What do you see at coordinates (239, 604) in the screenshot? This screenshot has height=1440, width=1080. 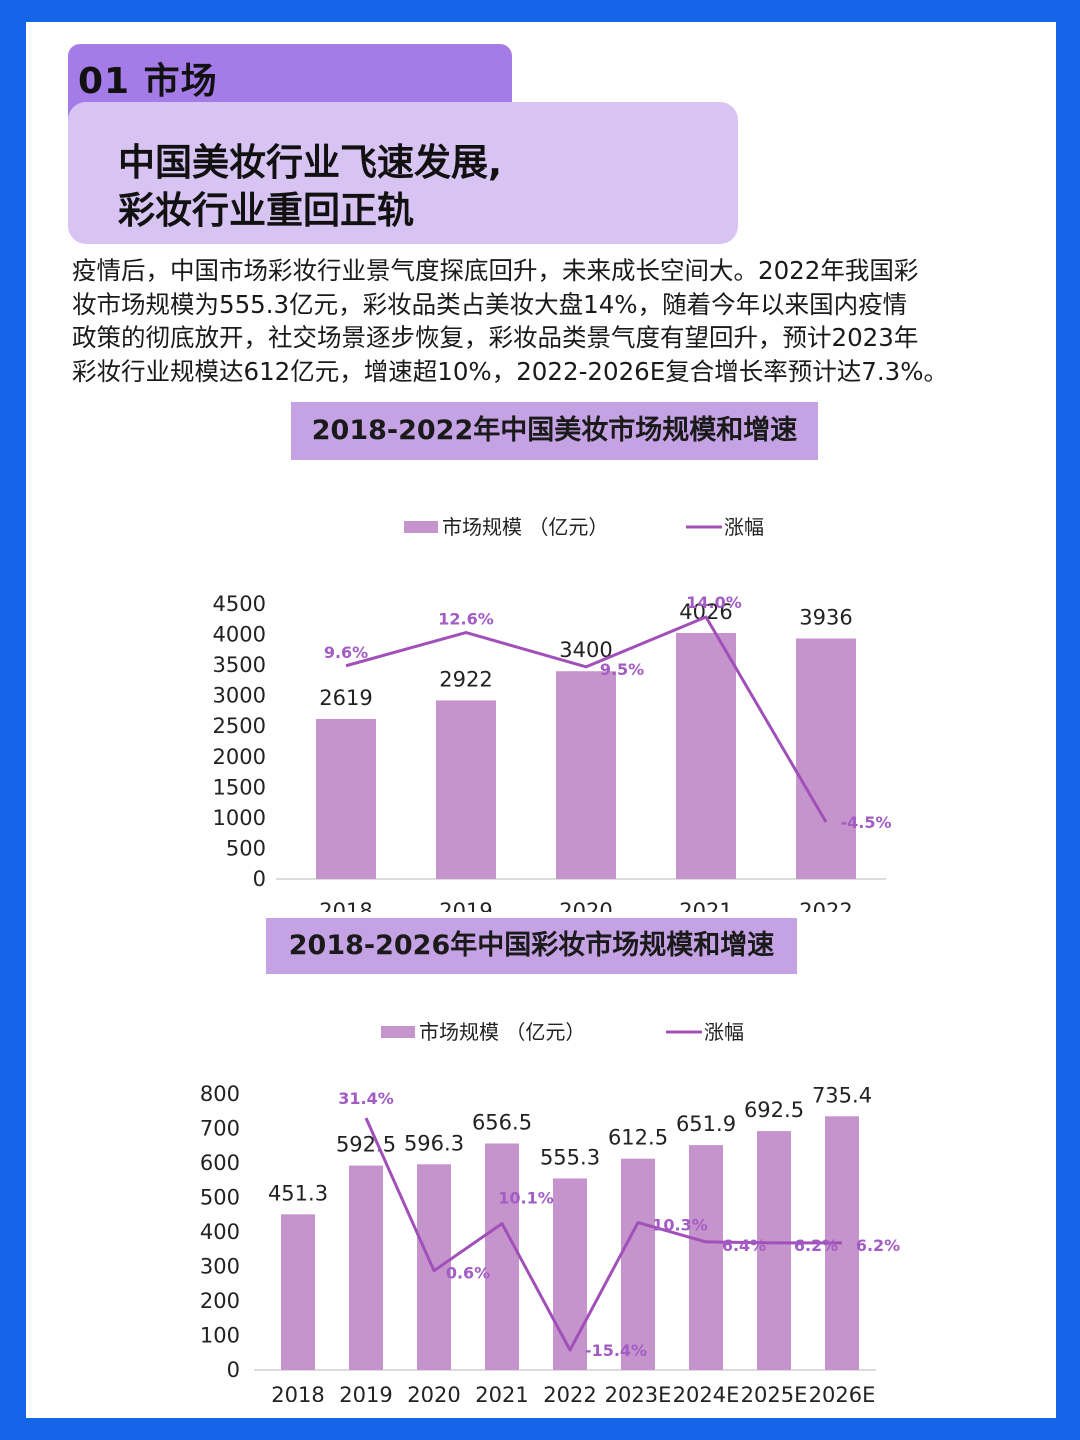 I see `y-tick-label: 4500` at bounding box center [239, 604].